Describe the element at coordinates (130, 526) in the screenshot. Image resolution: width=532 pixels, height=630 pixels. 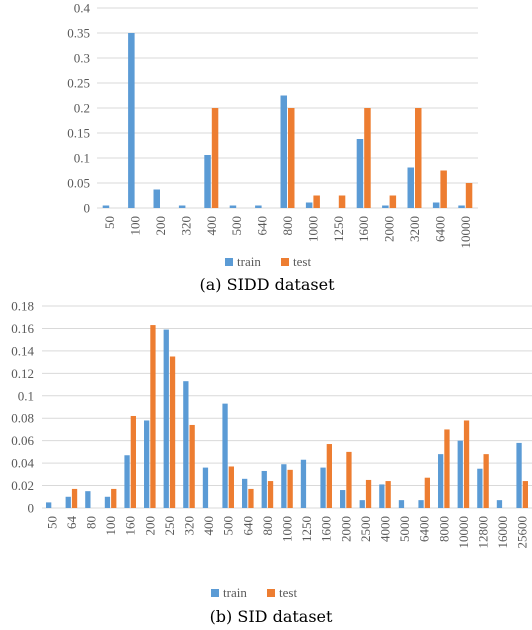
I see `x-tick-label: 160` at that location.